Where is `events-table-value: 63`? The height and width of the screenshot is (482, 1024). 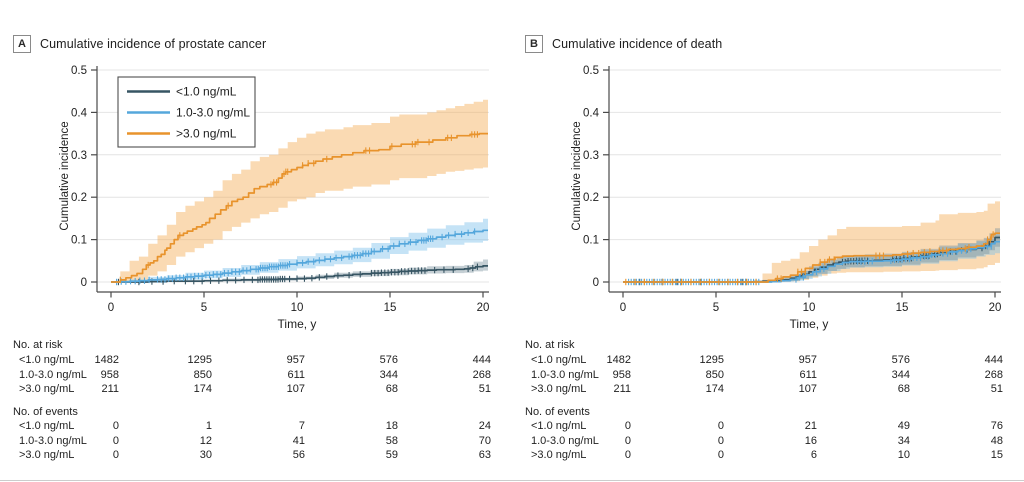
events-table-value: 63 is located at coordinates (484, 455).